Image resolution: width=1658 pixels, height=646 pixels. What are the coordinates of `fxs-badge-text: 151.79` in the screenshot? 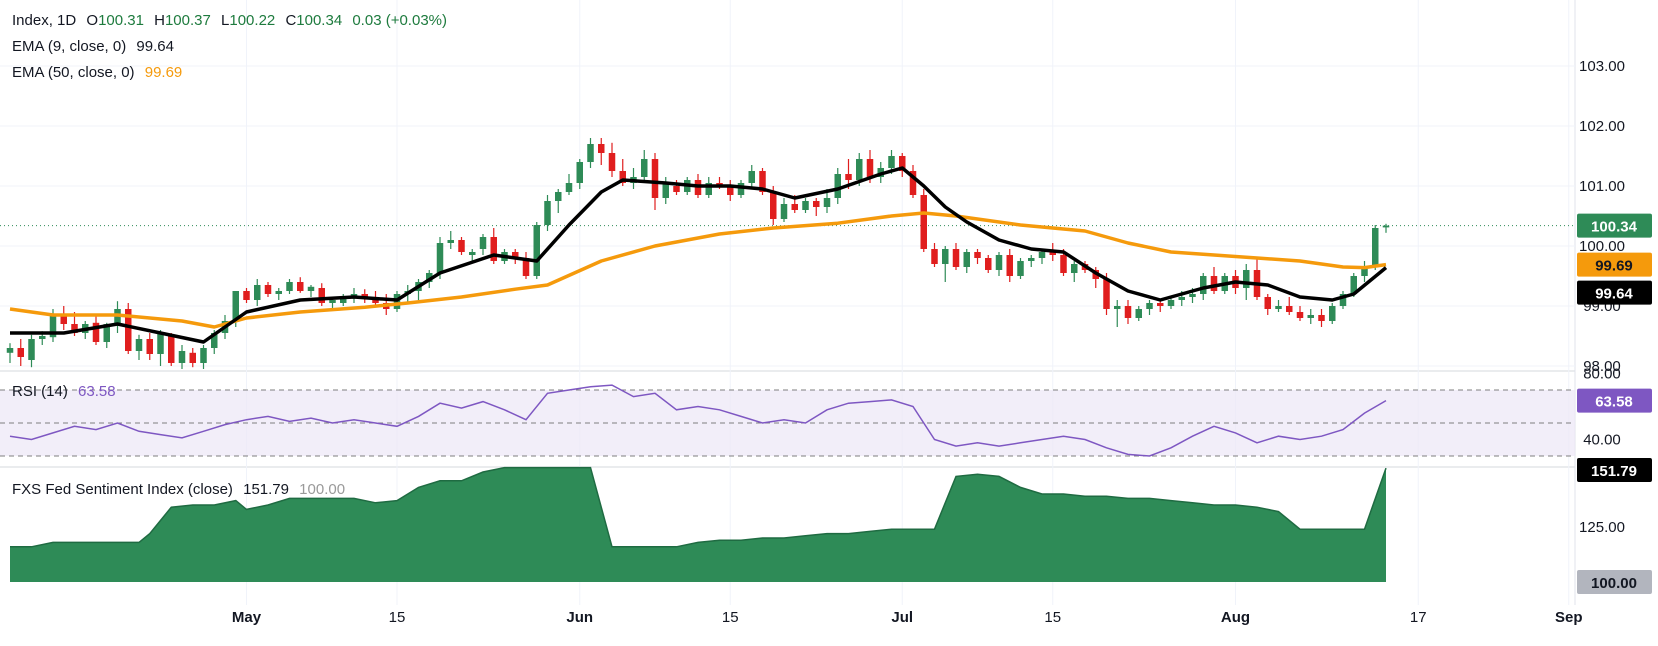 It's located at (1614, 471).